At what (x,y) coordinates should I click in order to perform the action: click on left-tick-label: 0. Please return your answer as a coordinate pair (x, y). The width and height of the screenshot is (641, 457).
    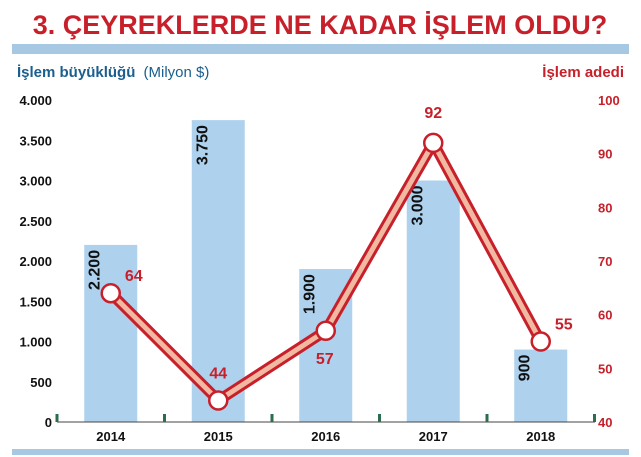
    Looking at the image, I should click on (48, 422).